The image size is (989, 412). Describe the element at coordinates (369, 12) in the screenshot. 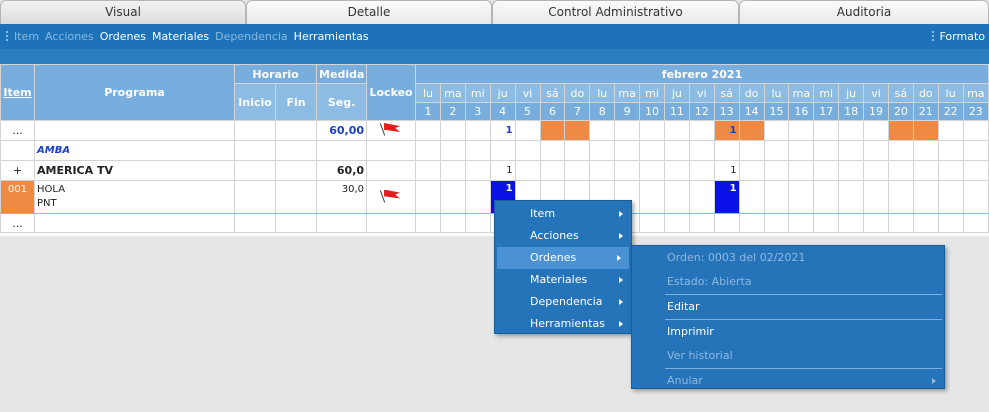

I see `tab-detalle: Detalle` at that location.